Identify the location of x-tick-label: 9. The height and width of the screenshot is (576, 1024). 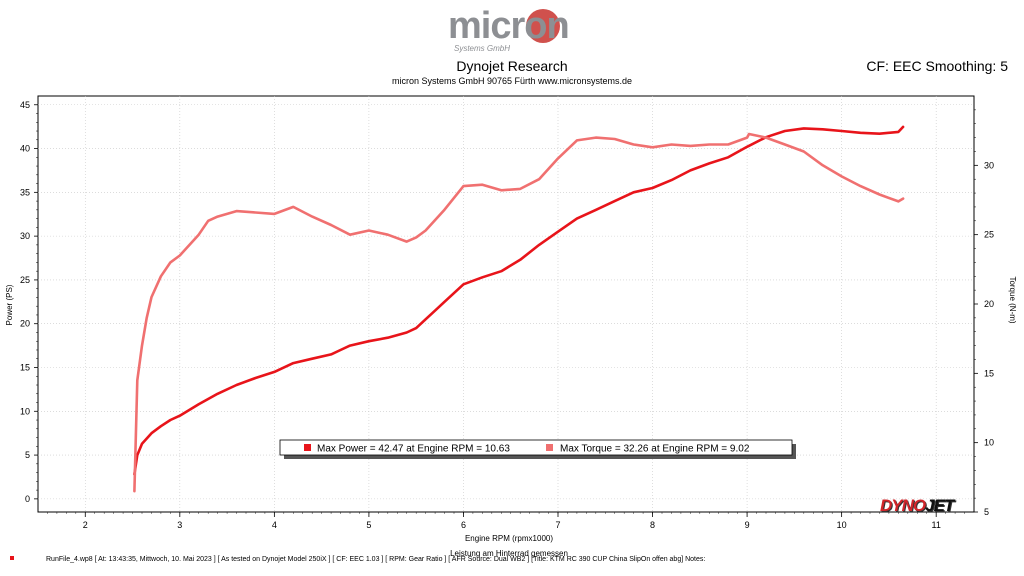
(747, 525).